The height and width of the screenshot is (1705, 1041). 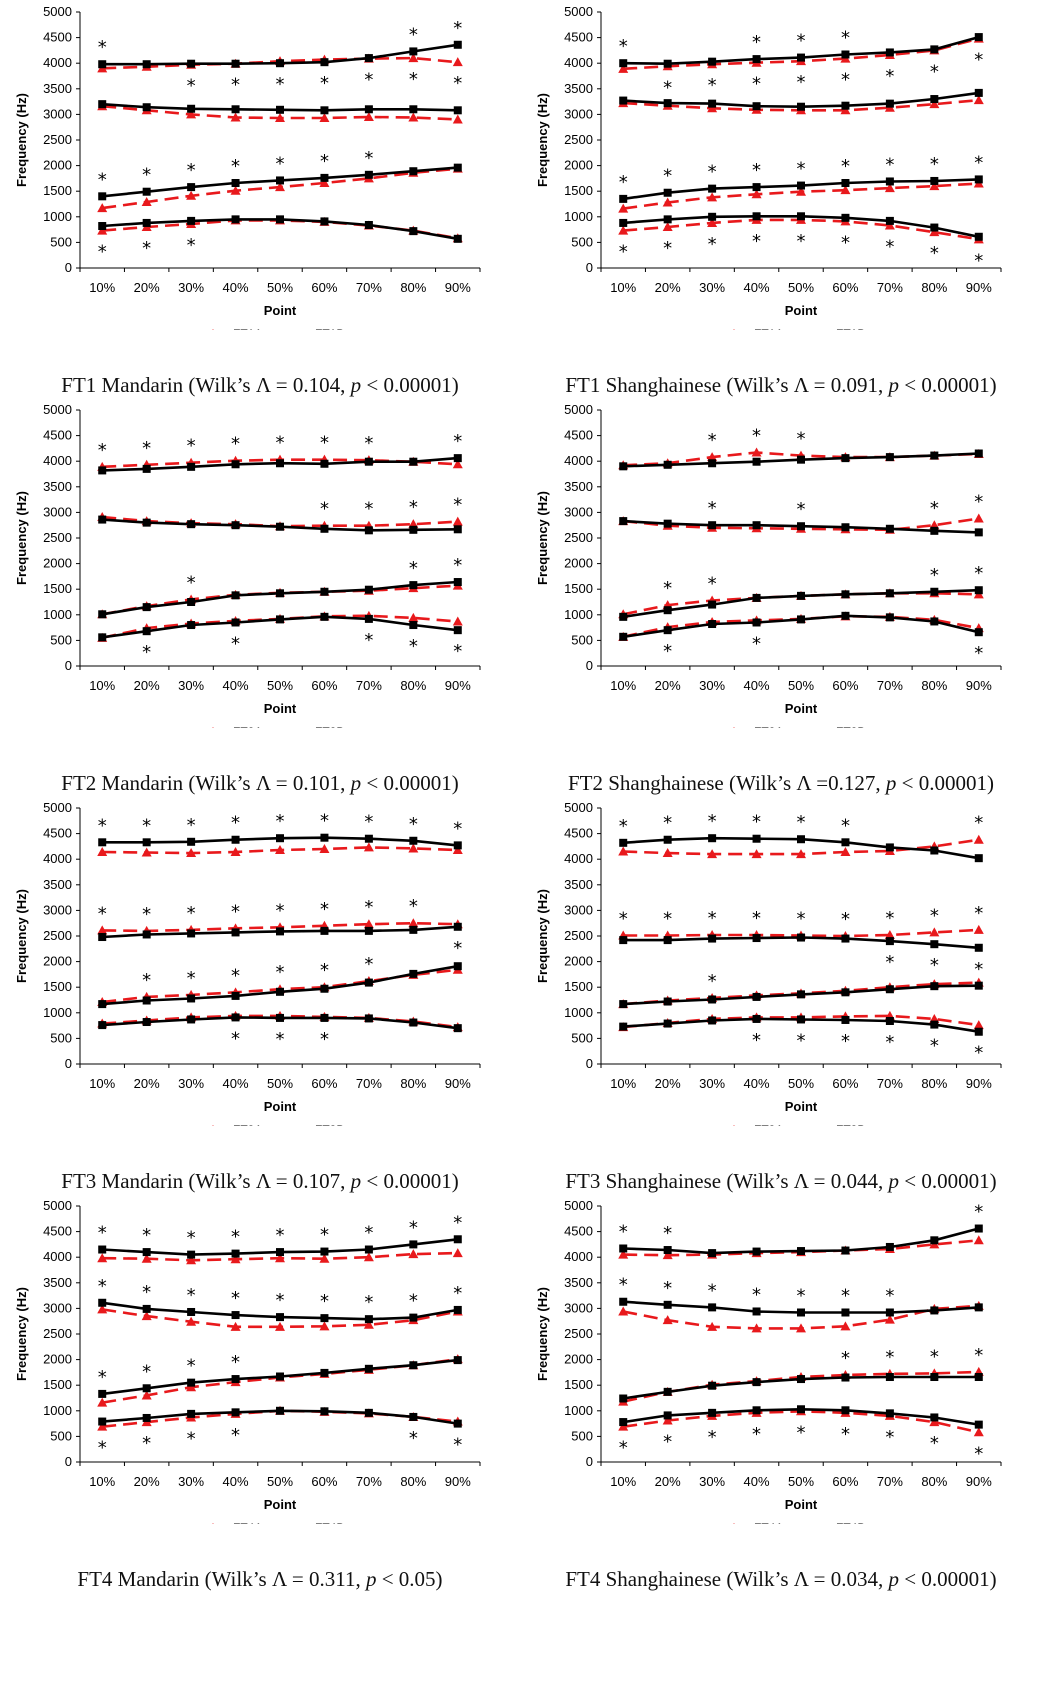 What do you see at coordinates (458, 1083) in the screenshot?
I see `x-tick-label: 90%` at bounding box center [458, 1083].